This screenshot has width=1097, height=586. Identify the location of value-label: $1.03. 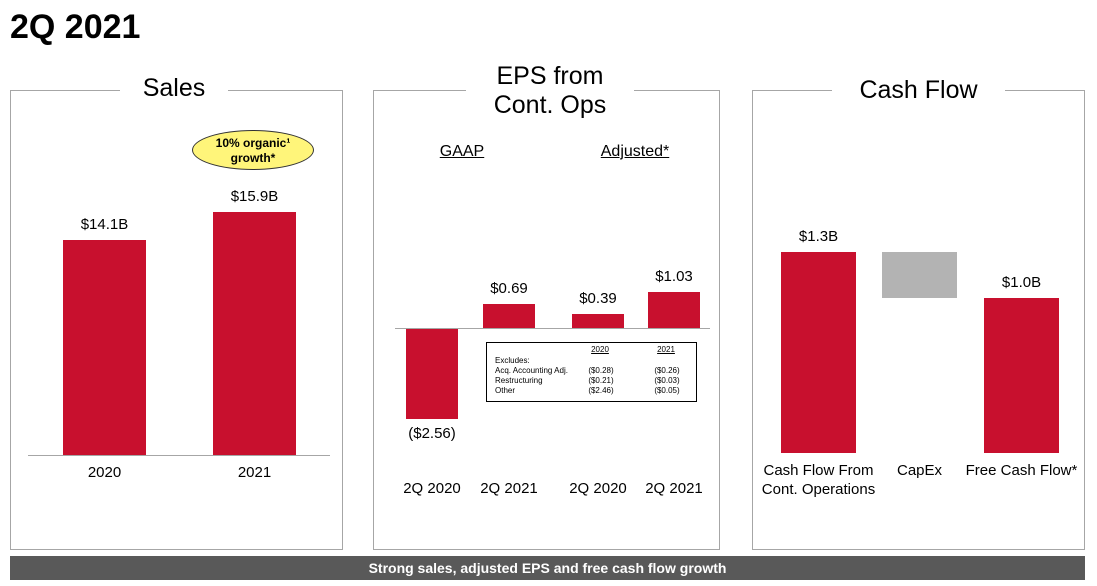
(674, 276).